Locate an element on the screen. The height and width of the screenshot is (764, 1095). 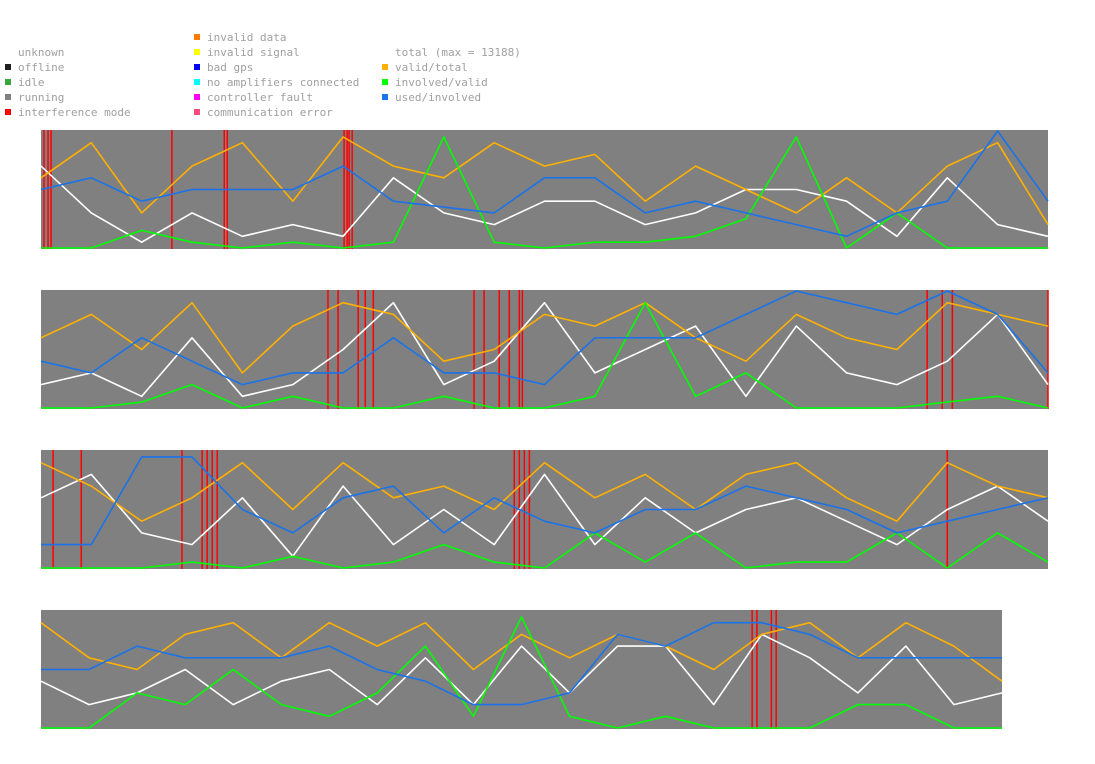
legend-label: interference mode is located at coordinates (74, 112).